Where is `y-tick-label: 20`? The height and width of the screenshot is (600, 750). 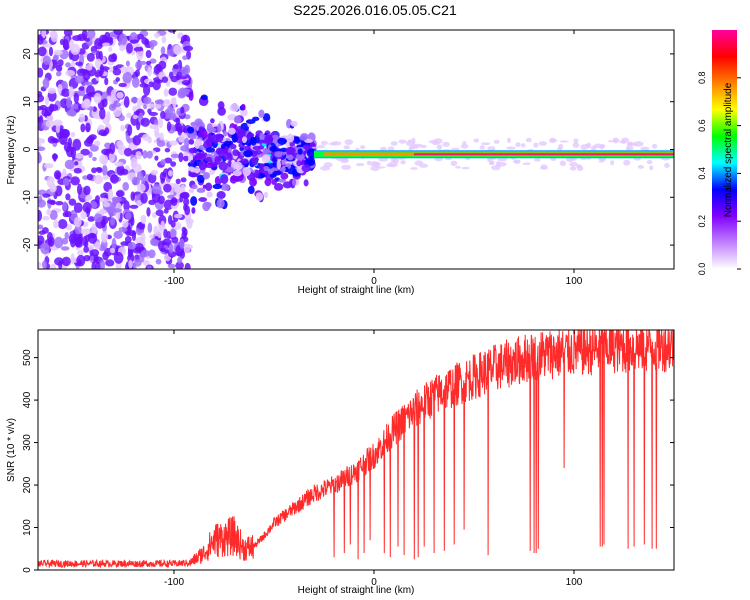
y-tick-label: 20 is located at coordinates (27, 54).